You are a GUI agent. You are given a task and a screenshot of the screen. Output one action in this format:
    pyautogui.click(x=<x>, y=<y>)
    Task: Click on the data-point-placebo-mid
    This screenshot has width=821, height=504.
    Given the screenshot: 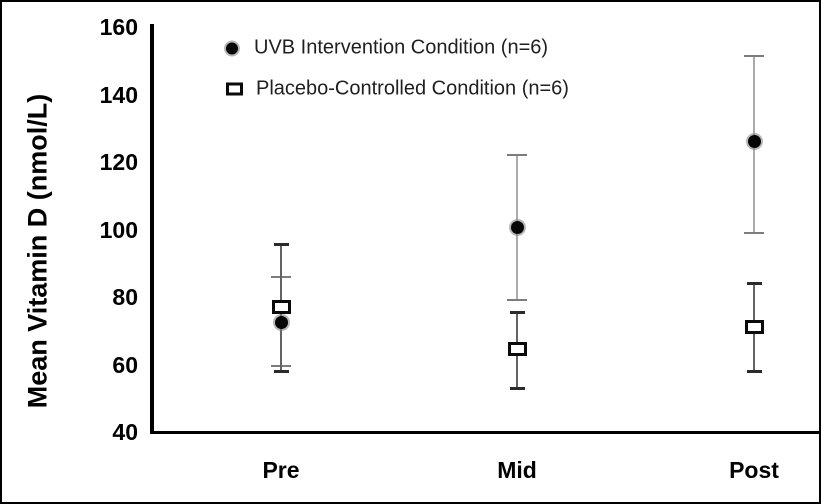 What is the action you would take?
    pyautogui.click(x=517, y=349)
    